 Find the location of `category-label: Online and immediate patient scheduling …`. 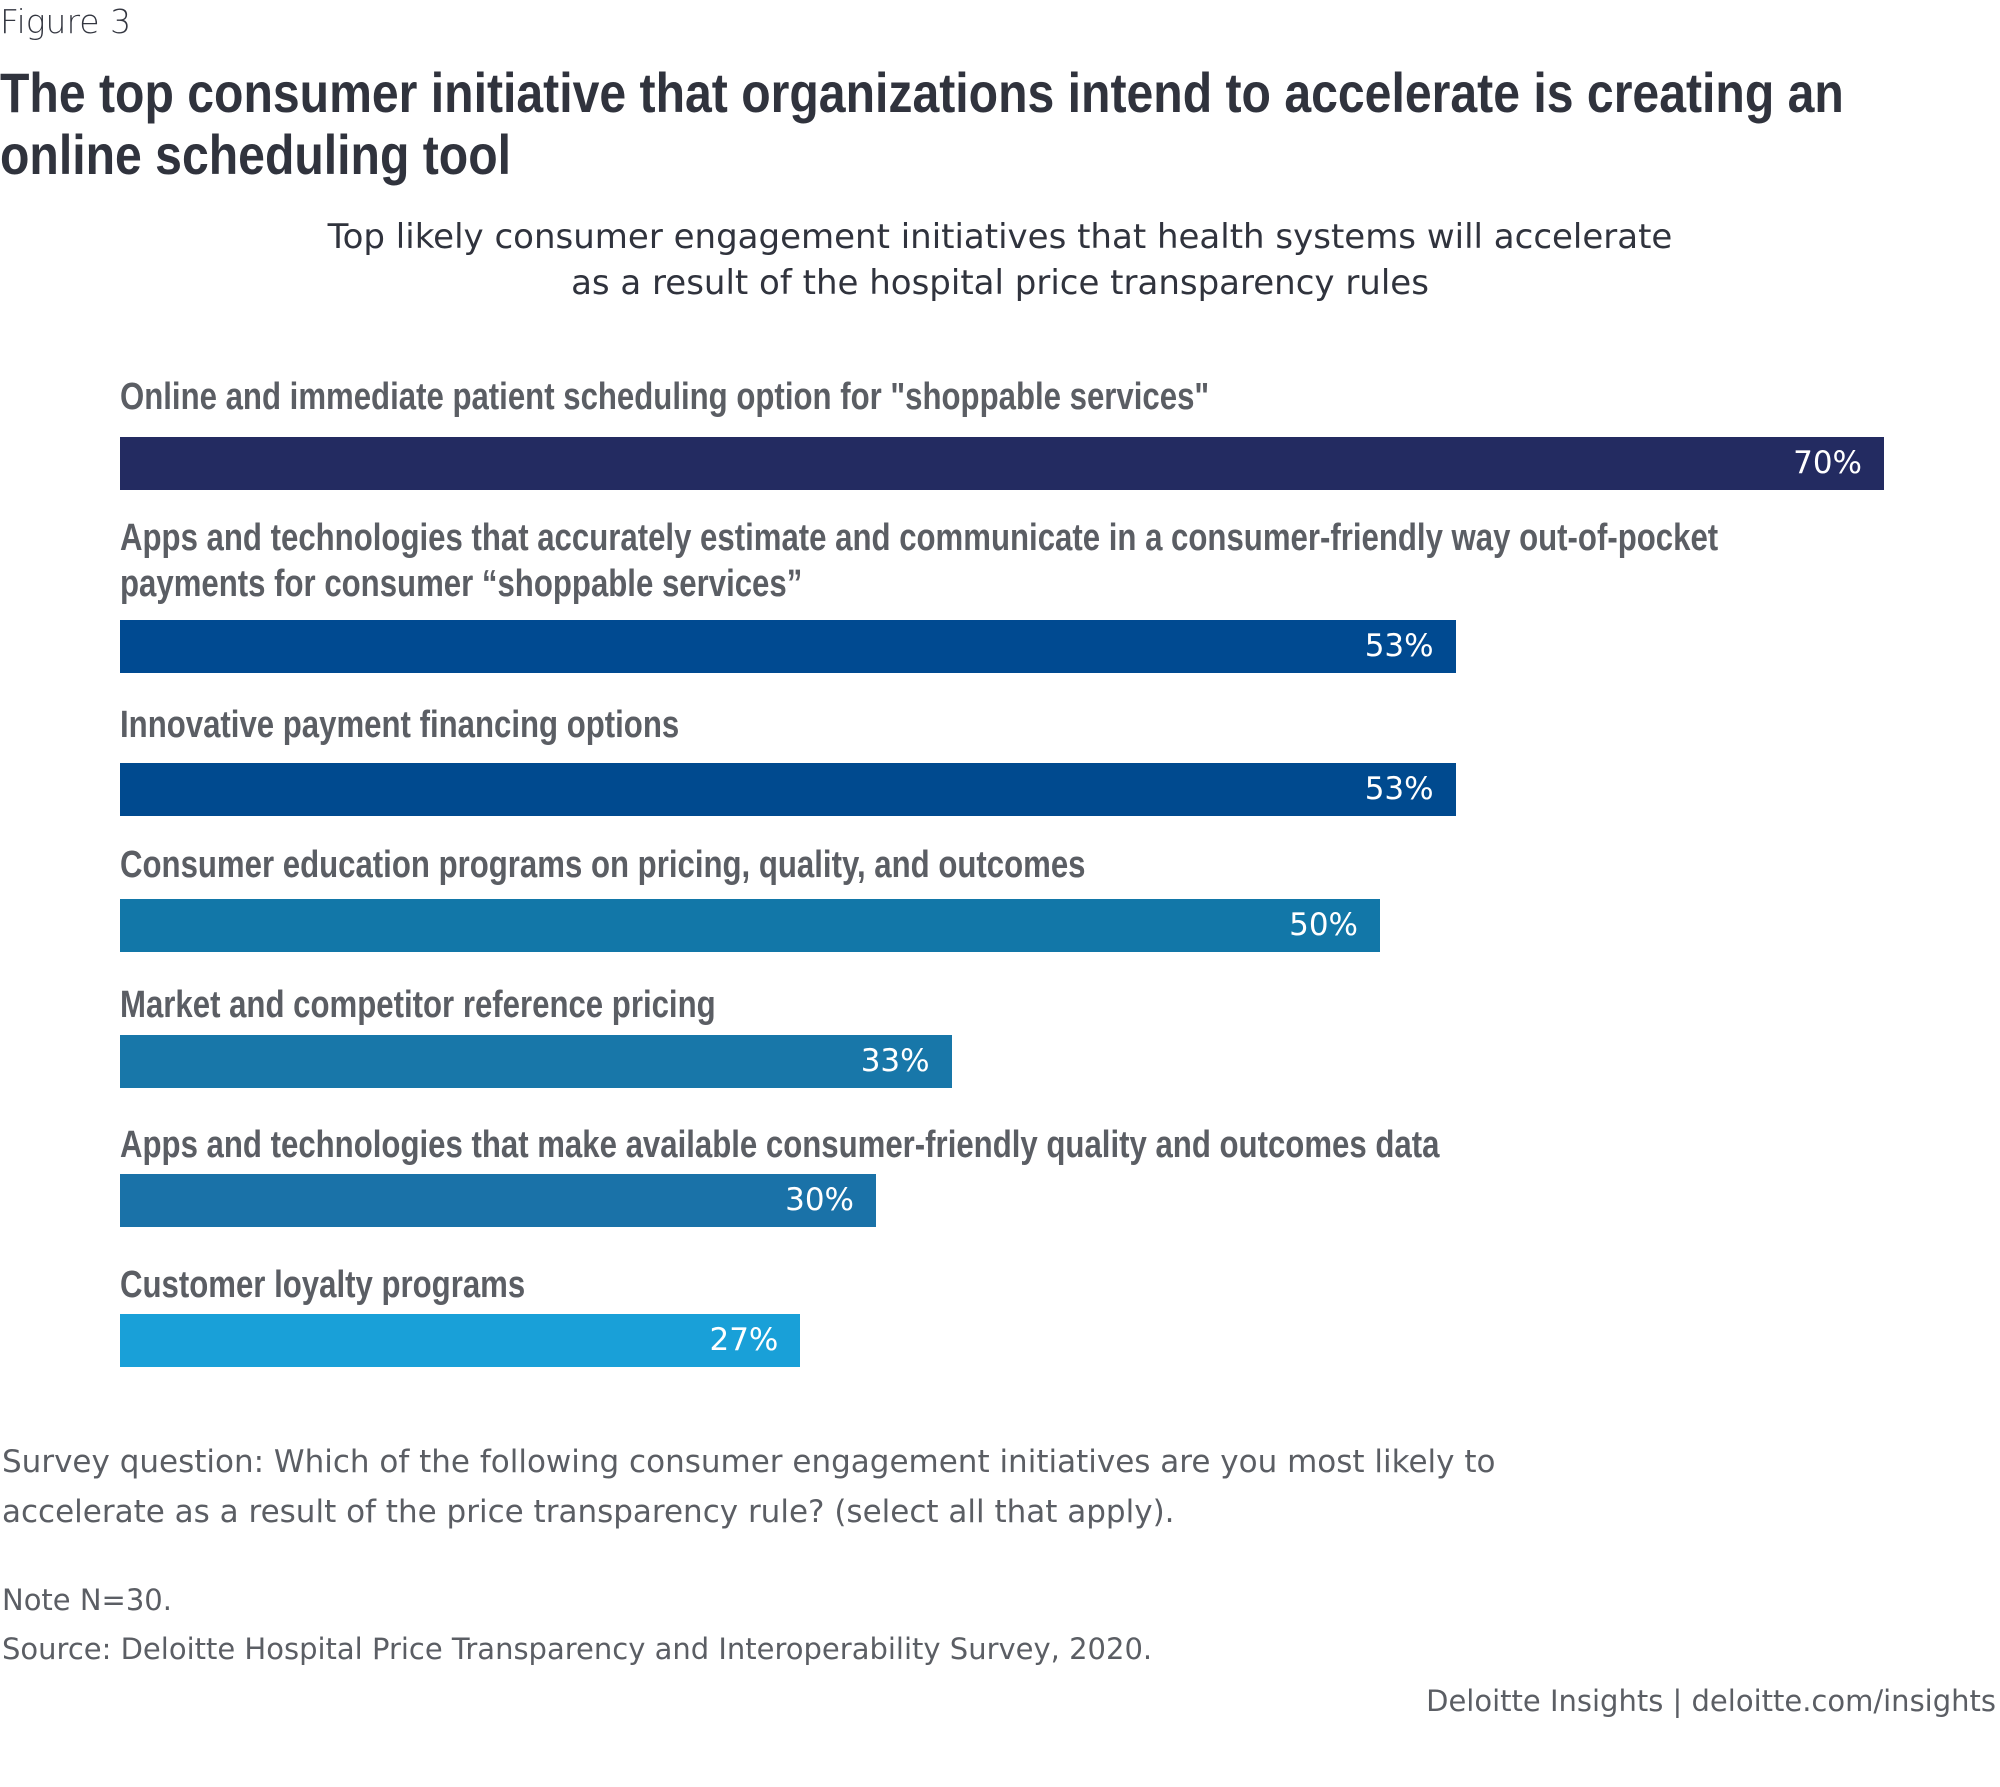

category-label: Online and immediate patient scheduling … is located at coordinates (665, 397).